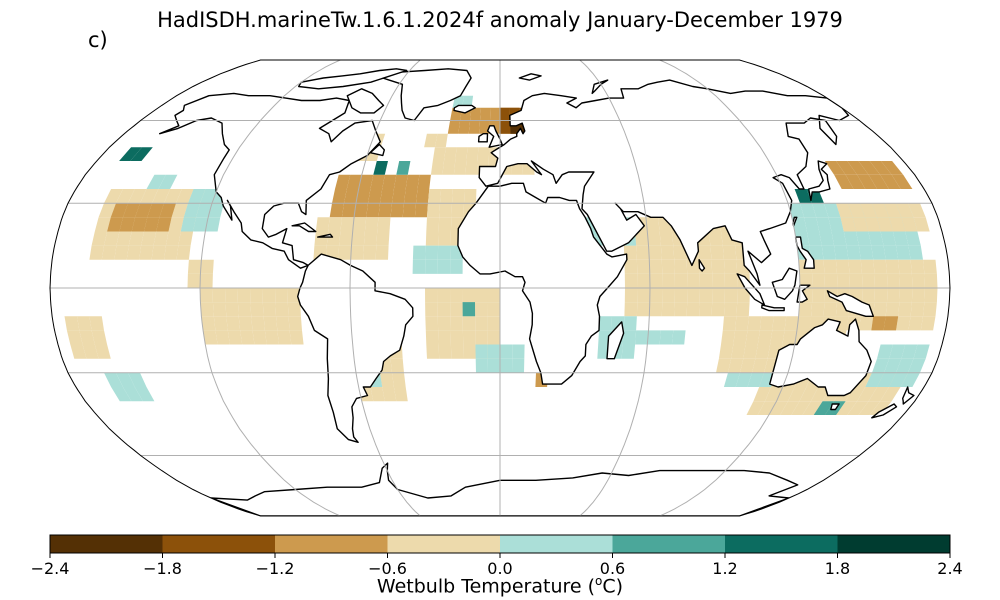 The height and width of the screenshot is (600, 1000). I want to click on meridian-line, so click(385, 288).